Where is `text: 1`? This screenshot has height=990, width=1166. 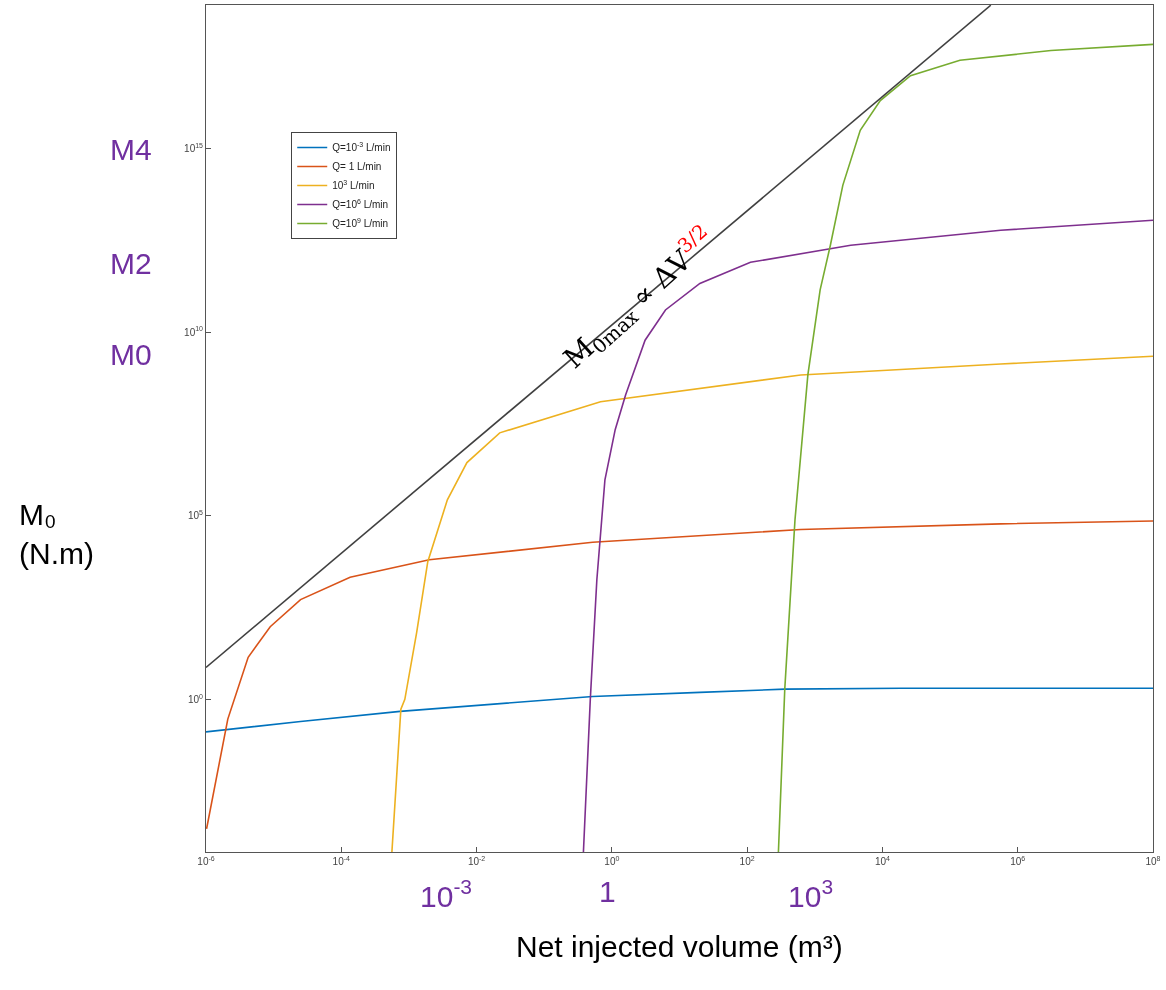 text: 1 is located at coordinates (607, 891).